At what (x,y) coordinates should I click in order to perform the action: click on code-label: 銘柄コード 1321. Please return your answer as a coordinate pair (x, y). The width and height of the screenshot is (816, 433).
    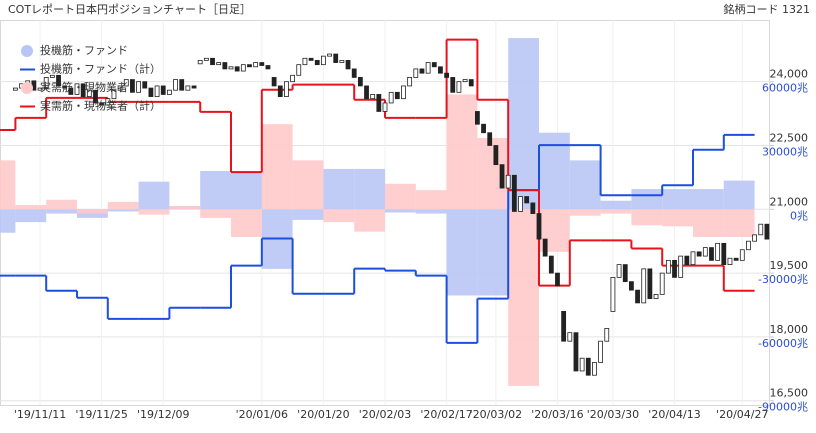
    Looking at the image, I should click on (767, 9).